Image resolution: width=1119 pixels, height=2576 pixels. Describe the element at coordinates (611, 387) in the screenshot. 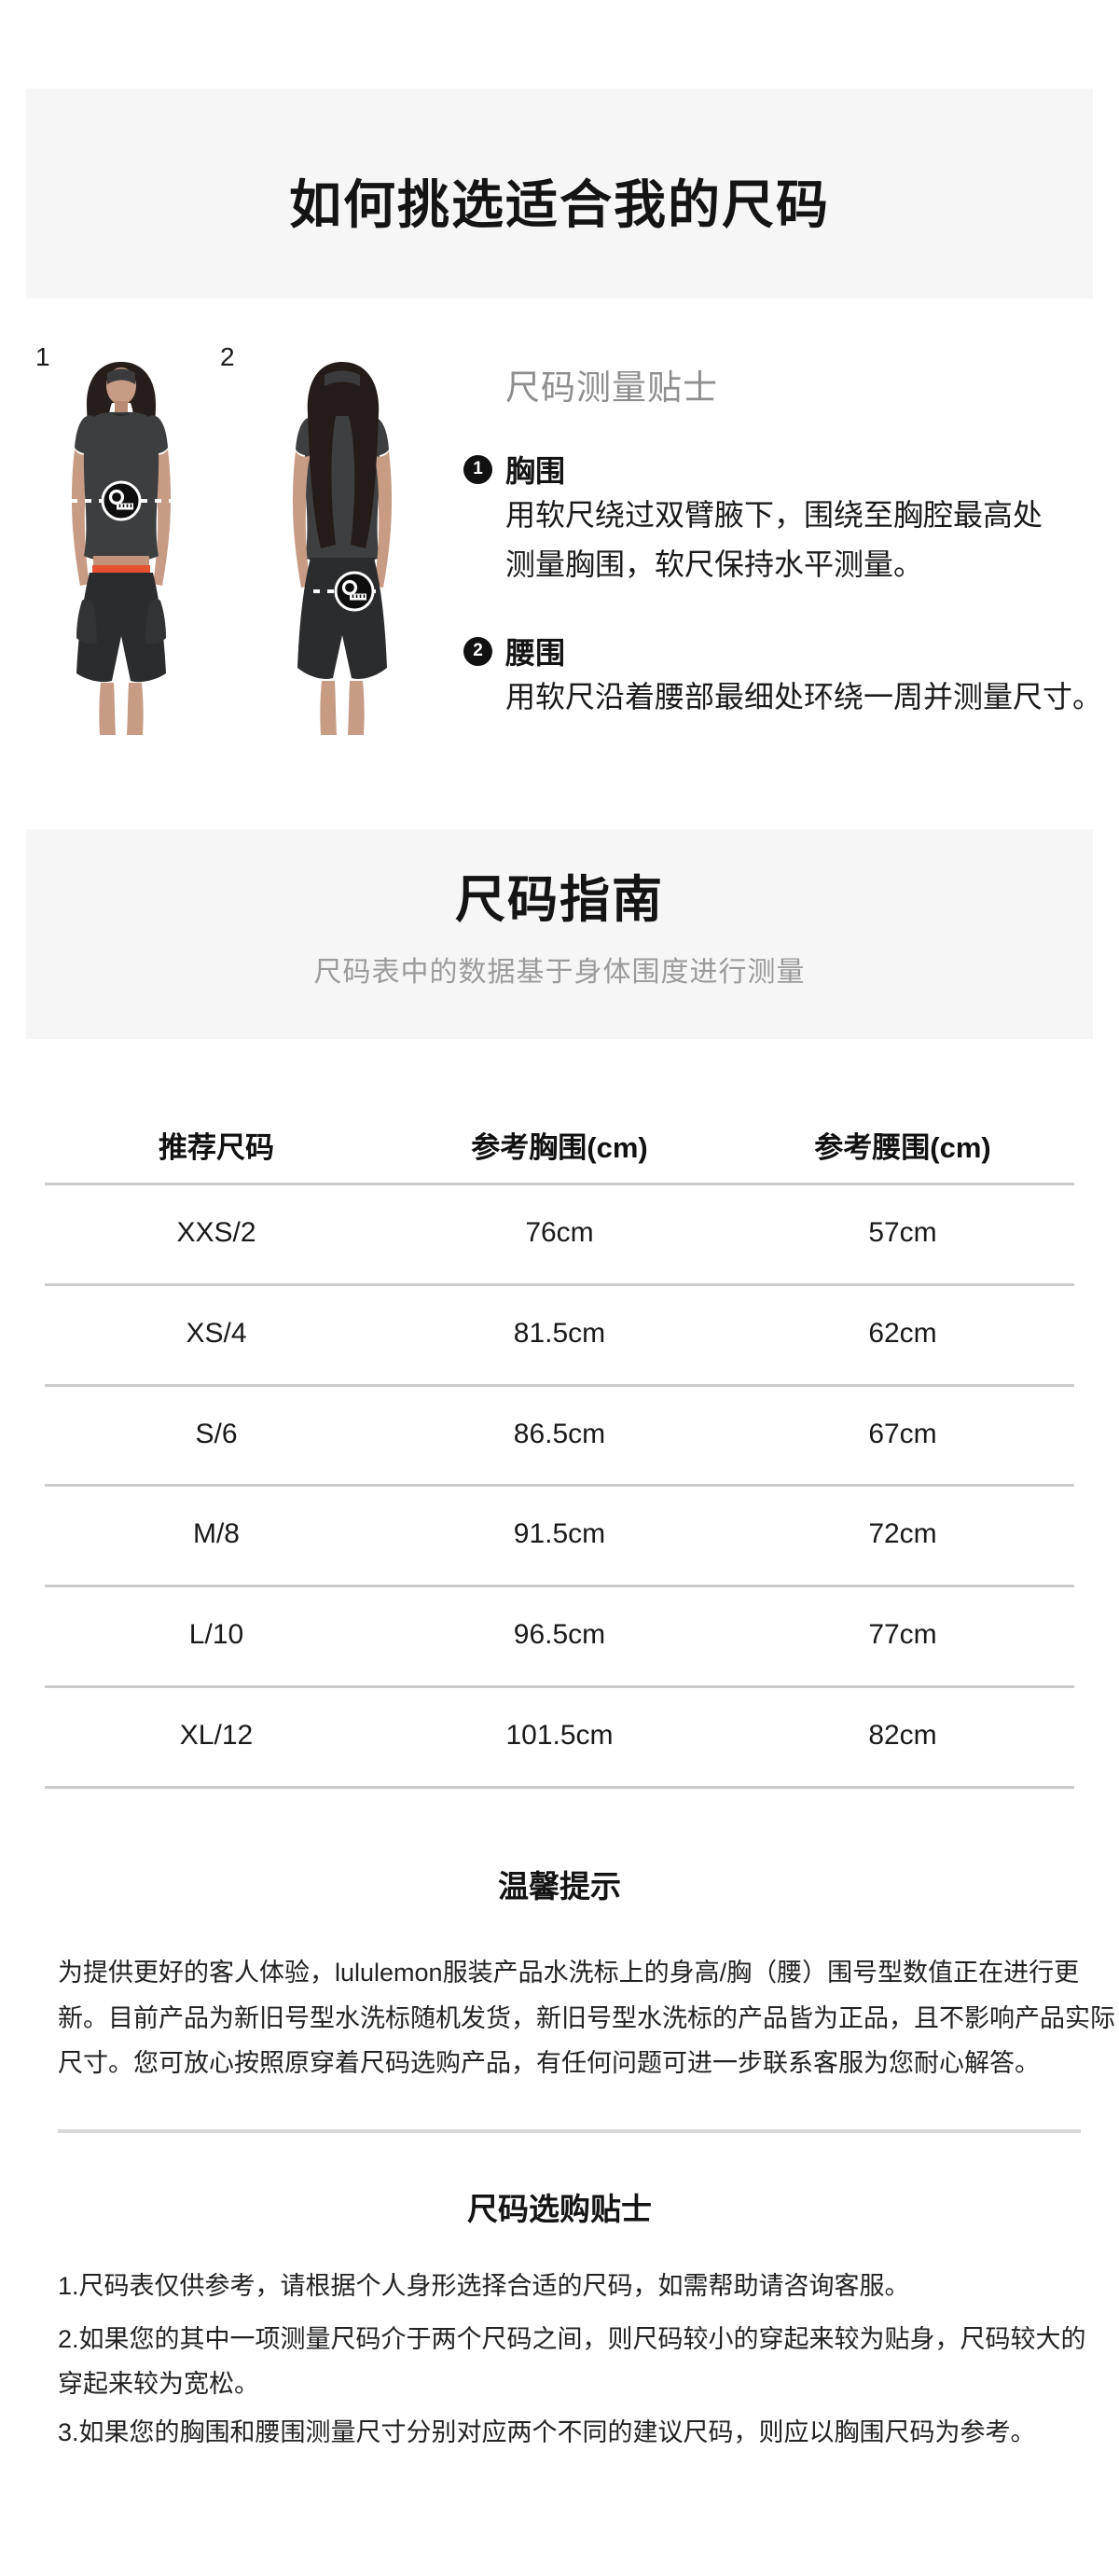

I see `measure-tips-title: 尺码测量贴士` at that location.